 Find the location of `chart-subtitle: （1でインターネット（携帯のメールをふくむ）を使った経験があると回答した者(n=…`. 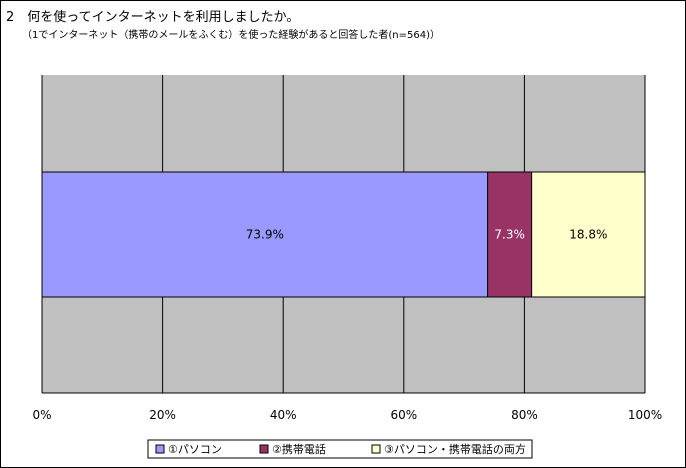

chart-subtitle: （1でインターネット（携帯のメールをふくむ）を使った経験があると回答した者(n=… is located at coordinates (231, 35).